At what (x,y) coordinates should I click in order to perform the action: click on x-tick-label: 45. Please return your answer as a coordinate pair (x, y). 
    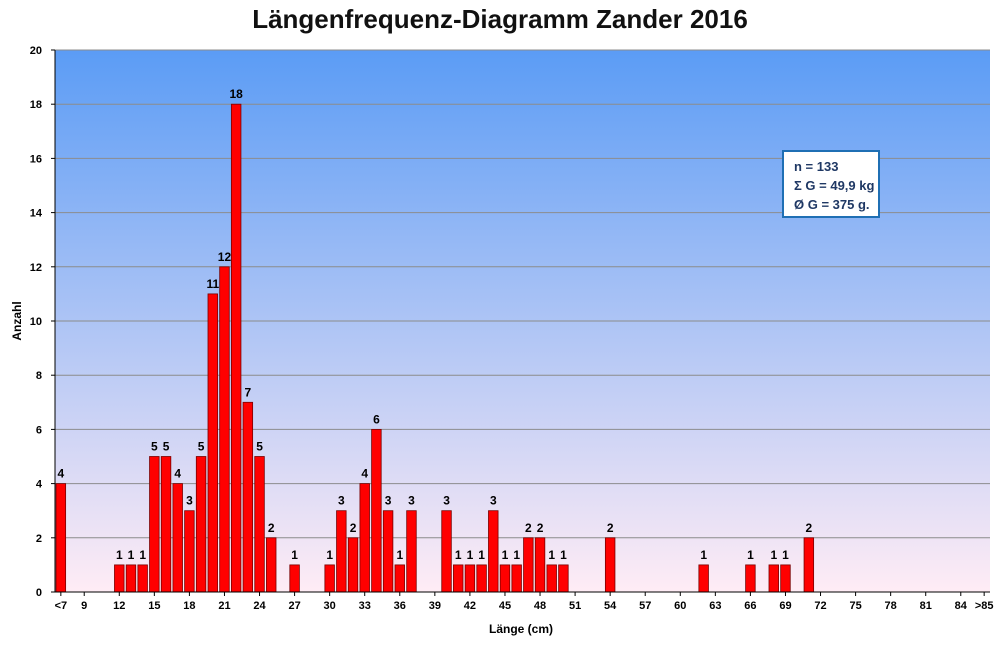
    Looking at the image, I should click on (505, 606).